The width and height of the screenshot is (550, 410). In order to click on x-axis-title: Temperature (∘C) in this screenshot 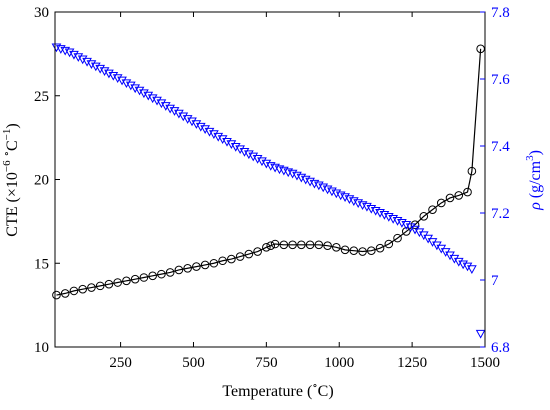, I will do `click(277, 390)`.